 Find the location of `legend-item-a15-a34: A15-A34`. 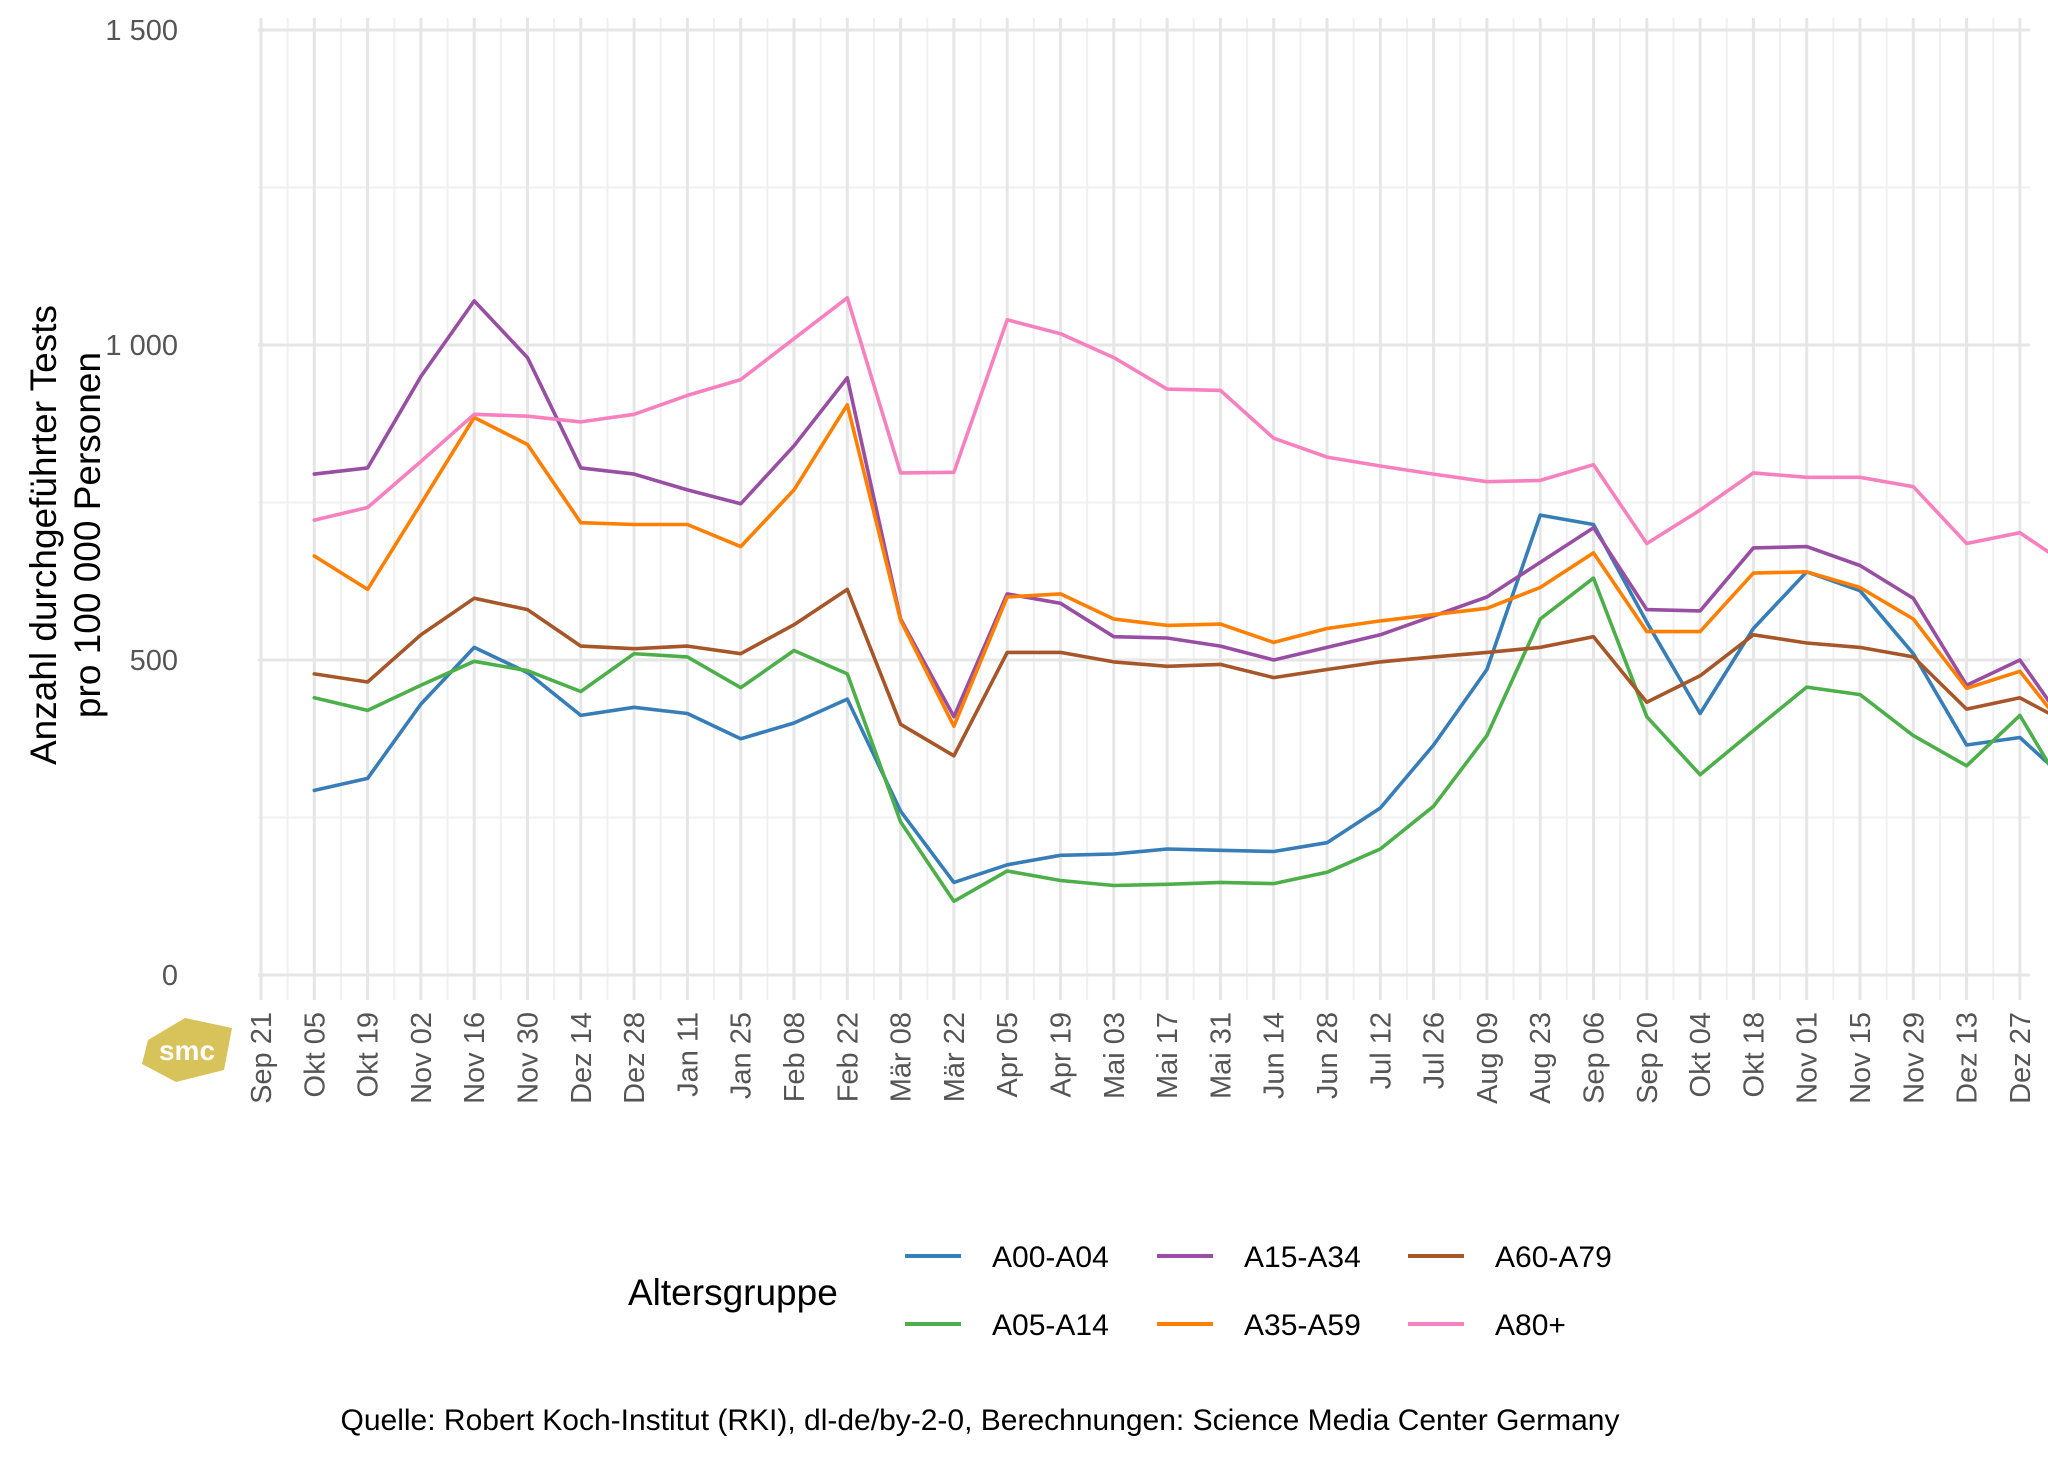

legend-item-a15-a34: A15-A34 is located at coordinates (1259, 1257).